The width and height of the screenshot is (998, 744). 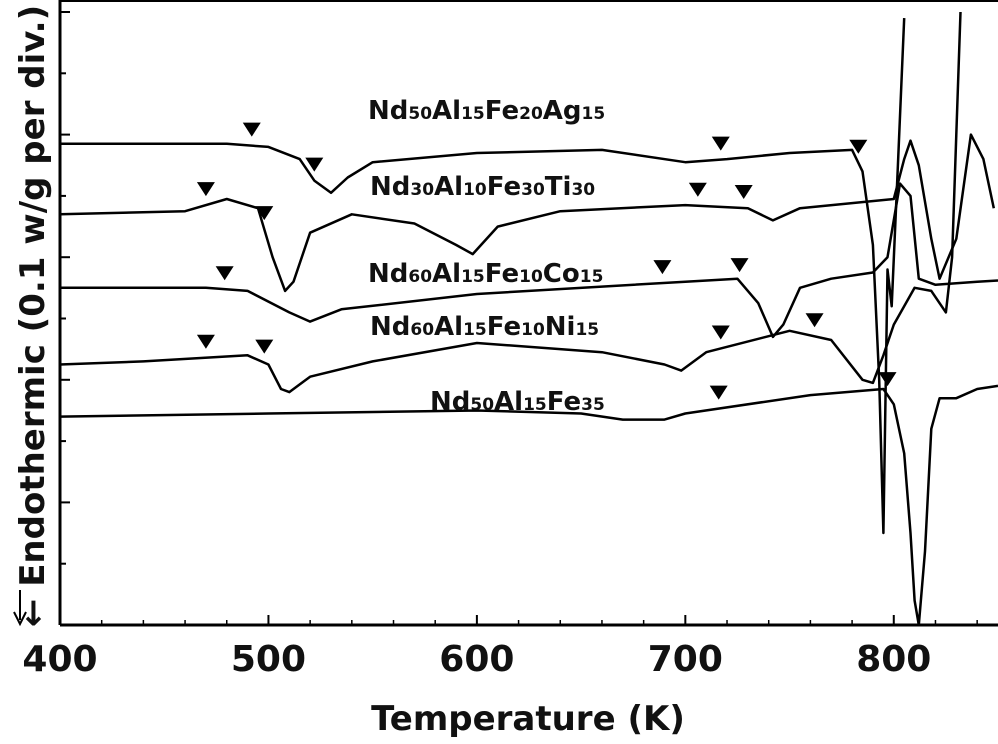 What do you see at coordinates (893, 659) in the screenshot?
I see `x-tick-label: 800` at bounding box center [893, 659].